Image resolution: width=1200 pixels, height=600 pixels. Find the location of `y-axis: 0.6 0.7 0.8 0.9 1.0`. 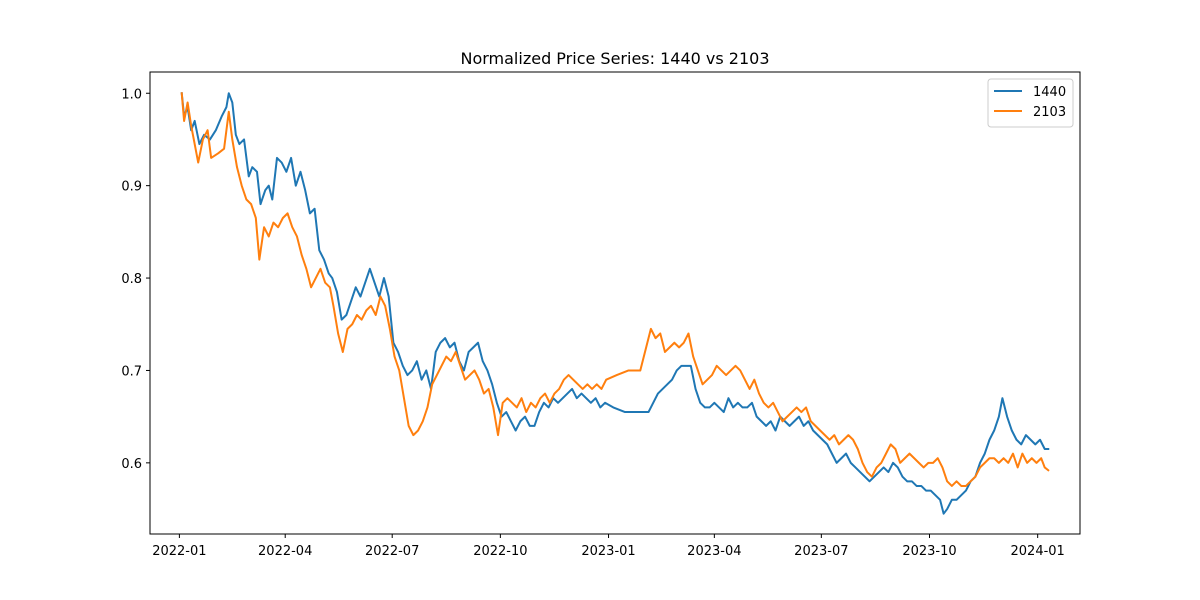

y-axis: 0.6 0.7 0.8 0.9 1.0 is located at coordinates (135, 279).